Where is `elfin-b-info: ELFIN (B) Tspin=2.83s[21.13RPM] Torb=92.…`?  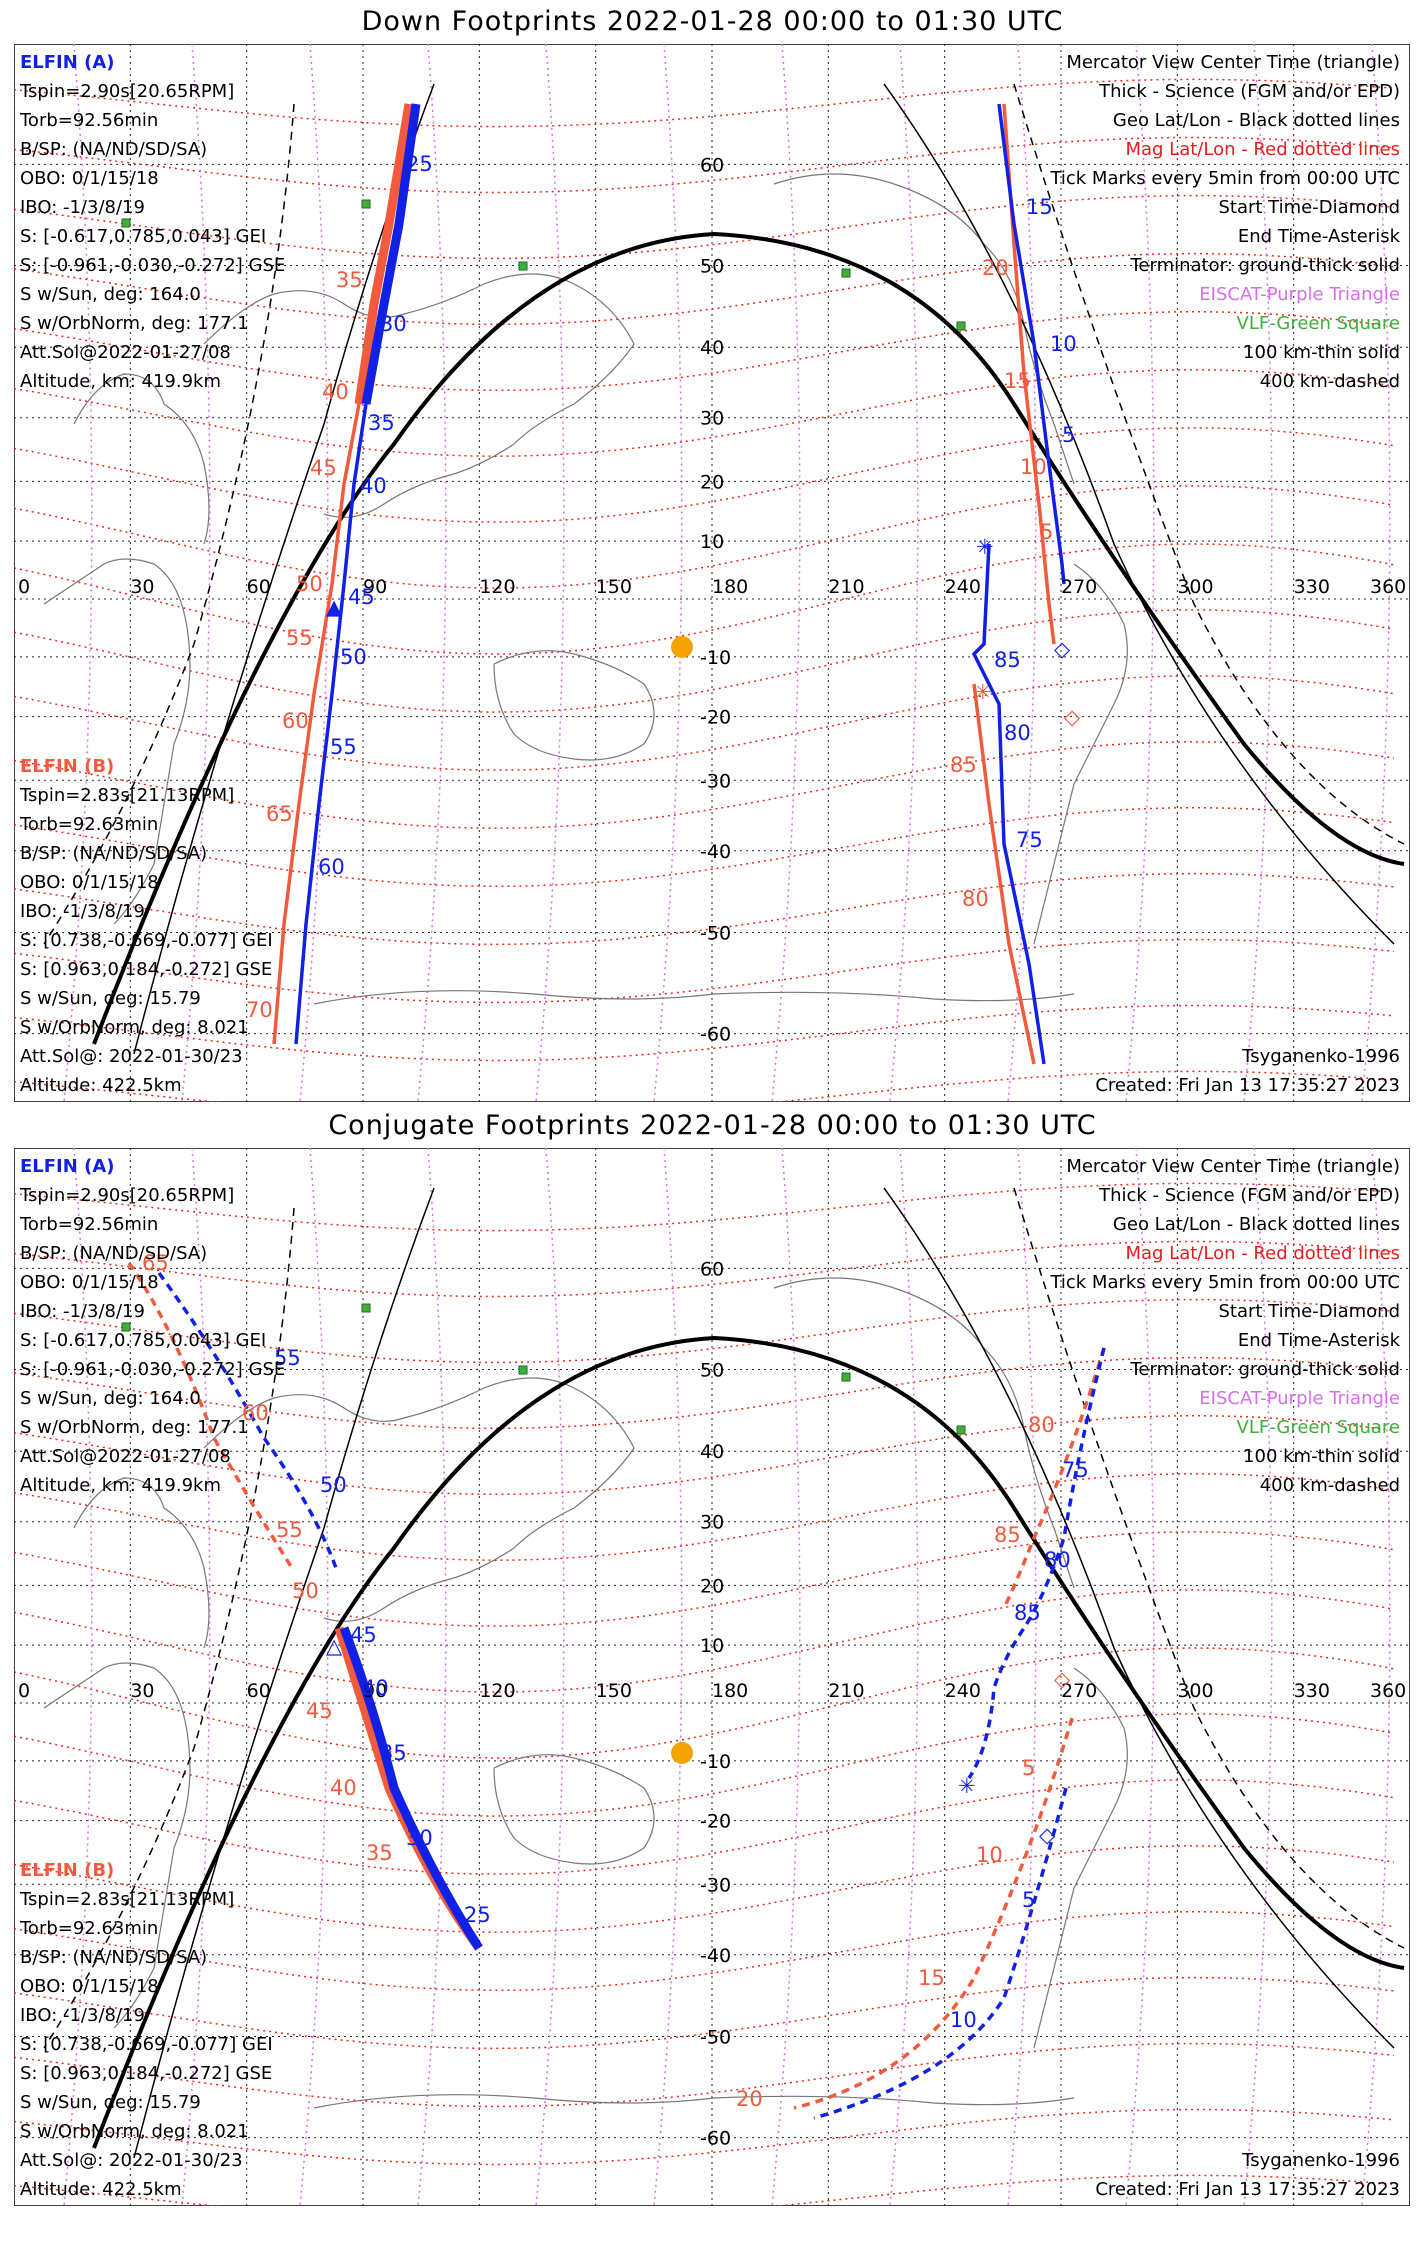 elfin-b-info: ELFIN (B) Tspin=2.83s[21.13RPM] Torb=92.… is located at coordinates (146, 926).